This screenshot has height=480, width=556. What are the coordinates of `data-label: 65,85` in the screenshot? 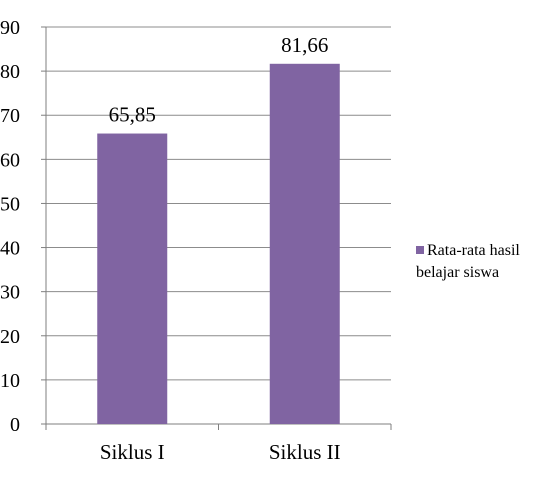 It's located at (132, 115).